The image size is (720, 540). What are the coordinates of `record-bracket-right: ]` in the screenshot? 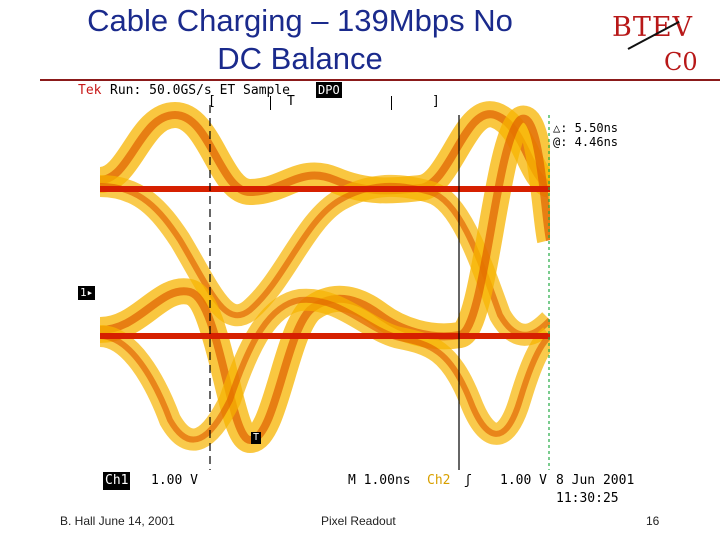 It's located at (436, 101).